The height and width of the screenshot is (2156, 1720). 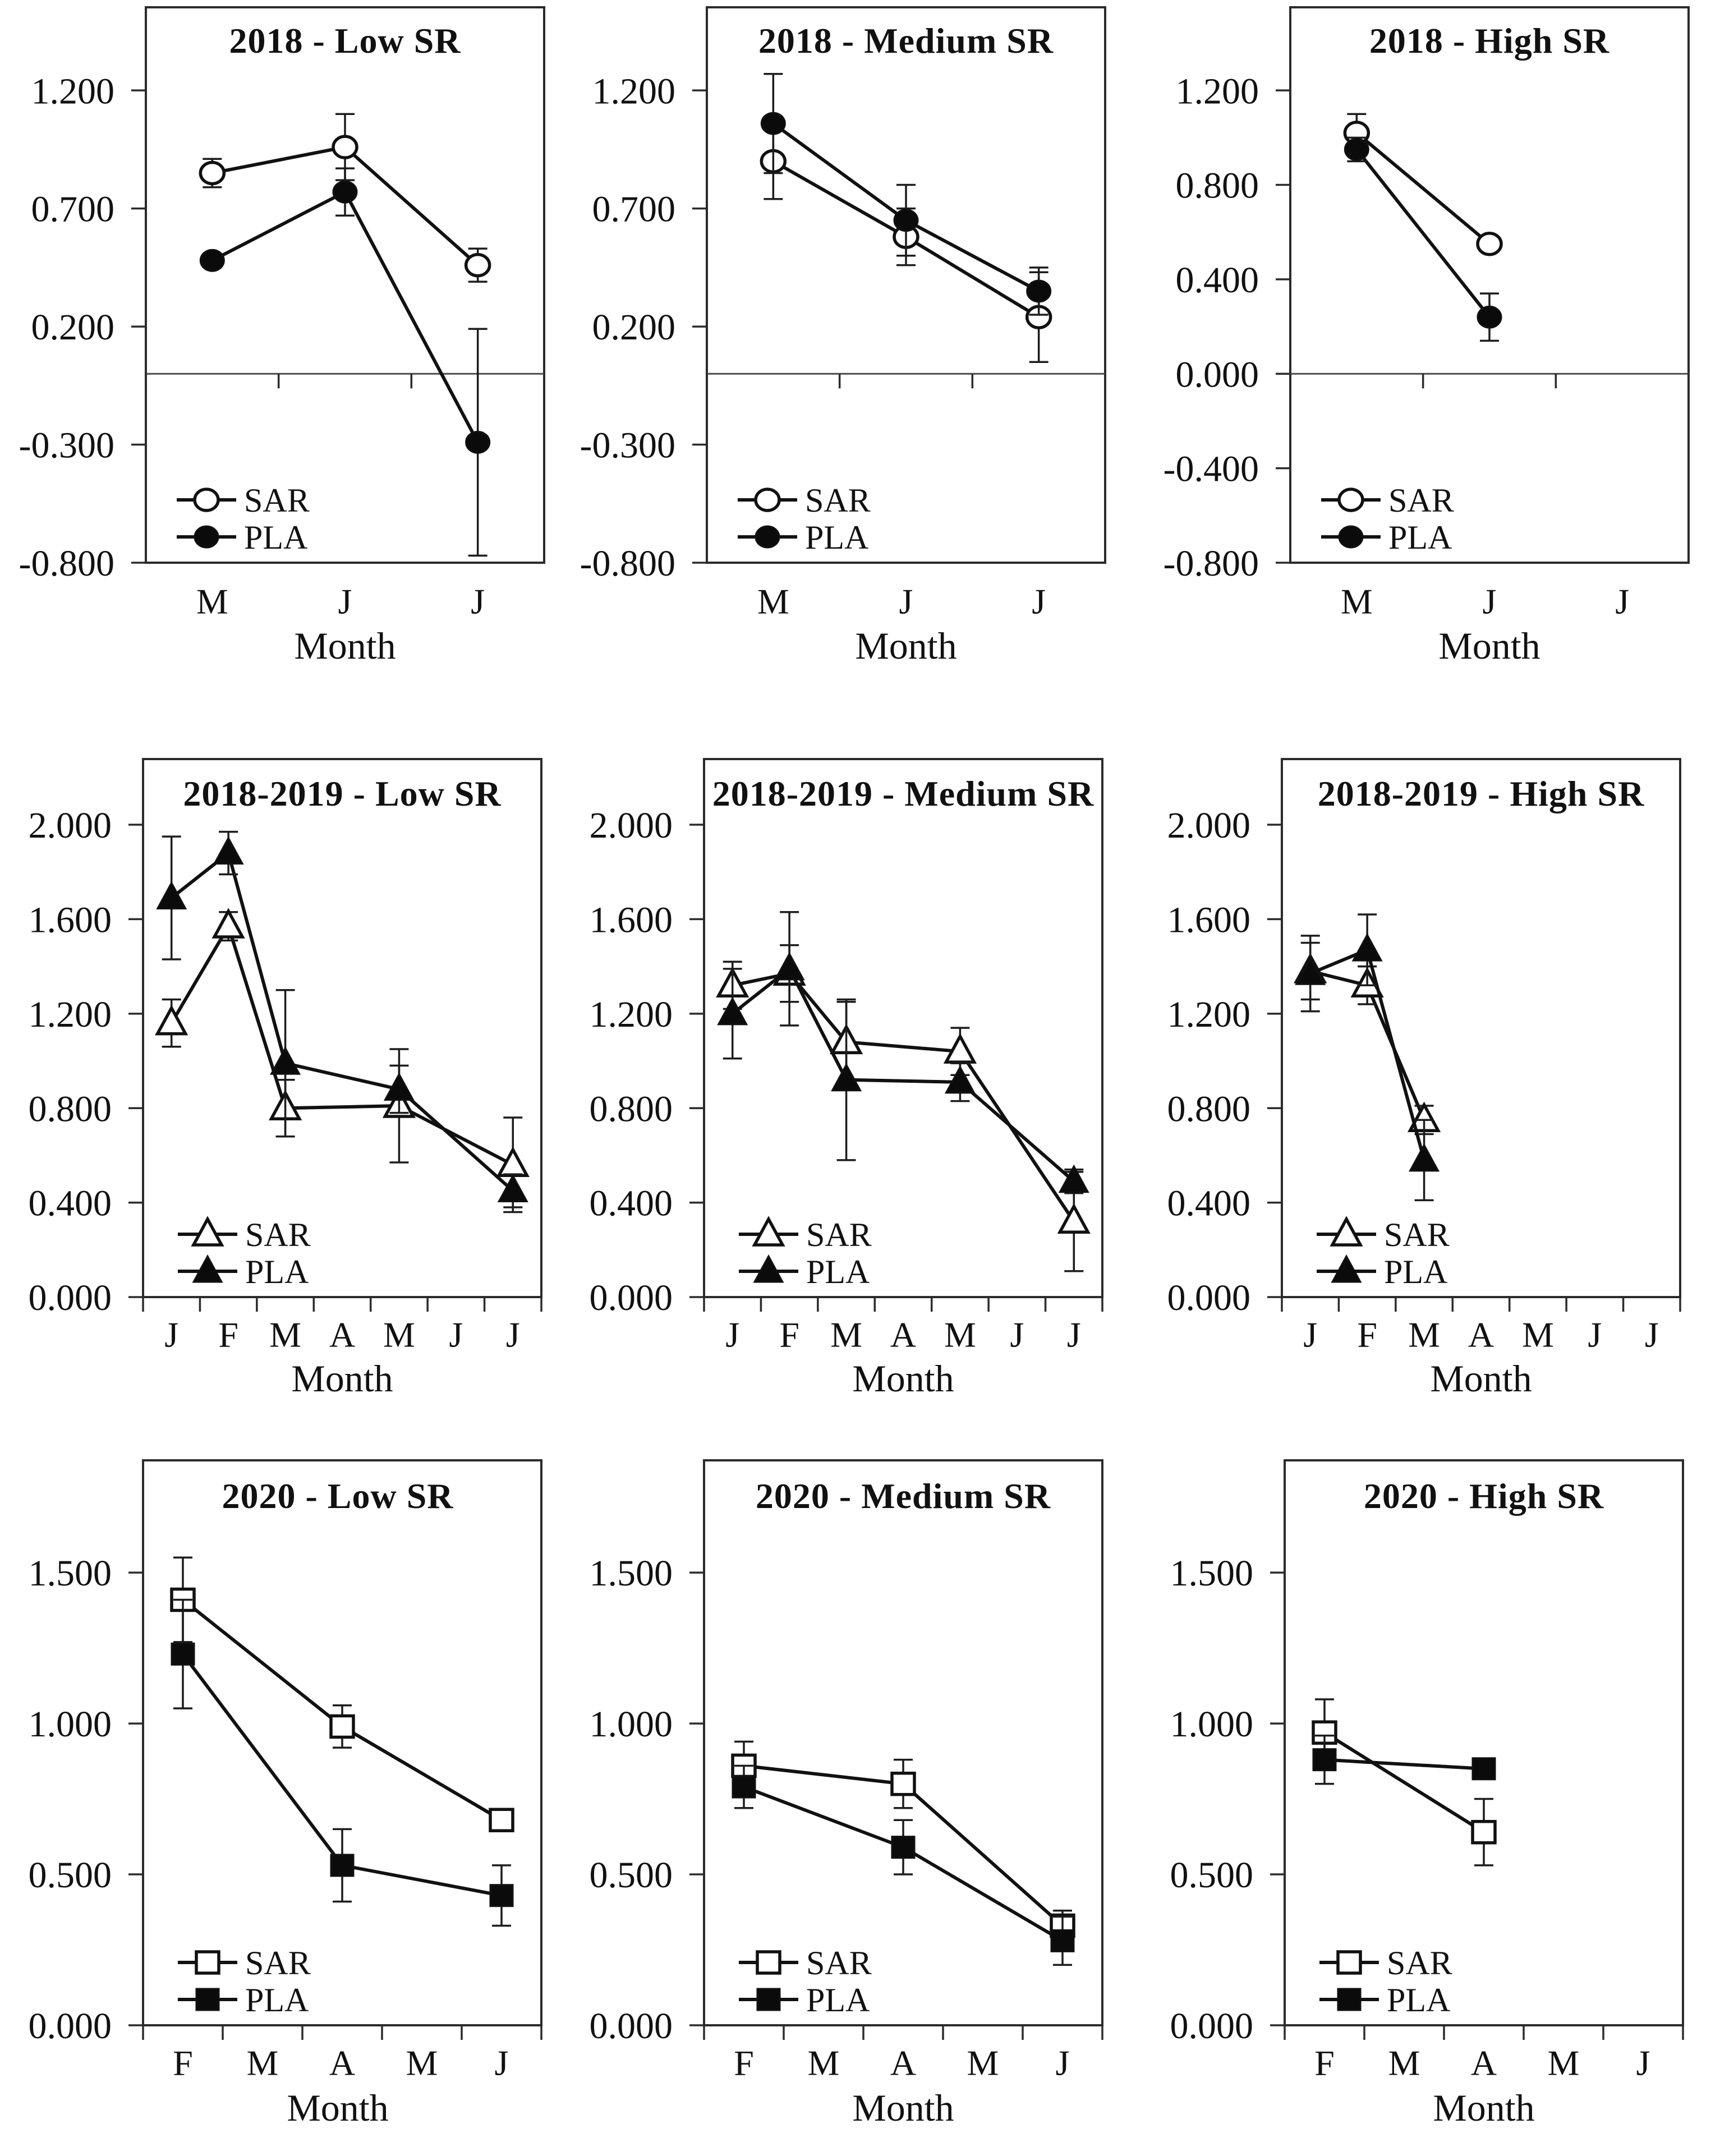 I want to click on x-axis-title-3: Month, so click(x=342, y=1378).